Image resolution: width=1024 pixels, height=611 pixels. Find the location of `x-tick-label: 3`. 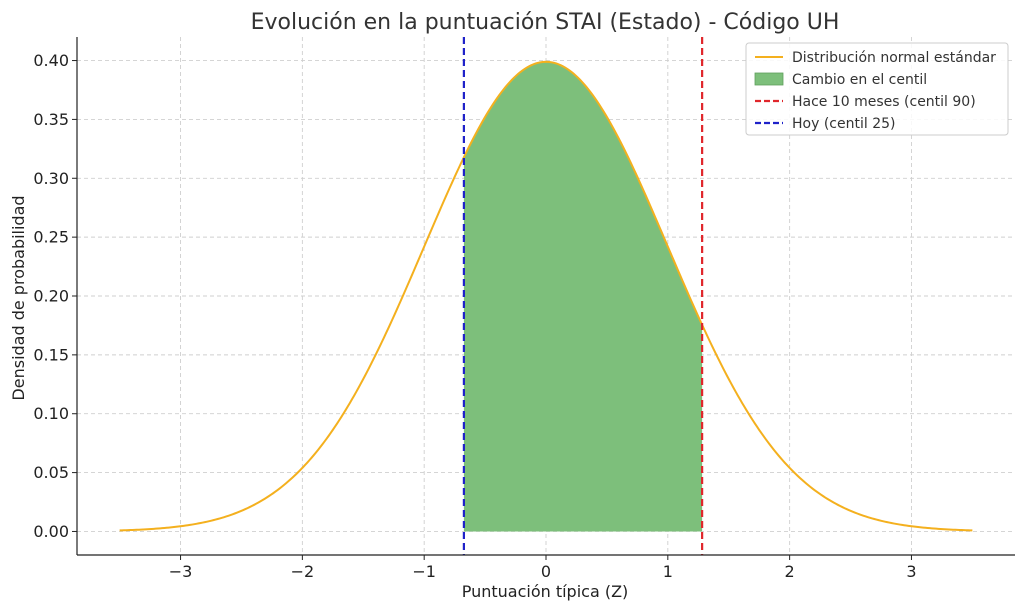

x-tick-label: 3 is located at coordinates (911, 571).